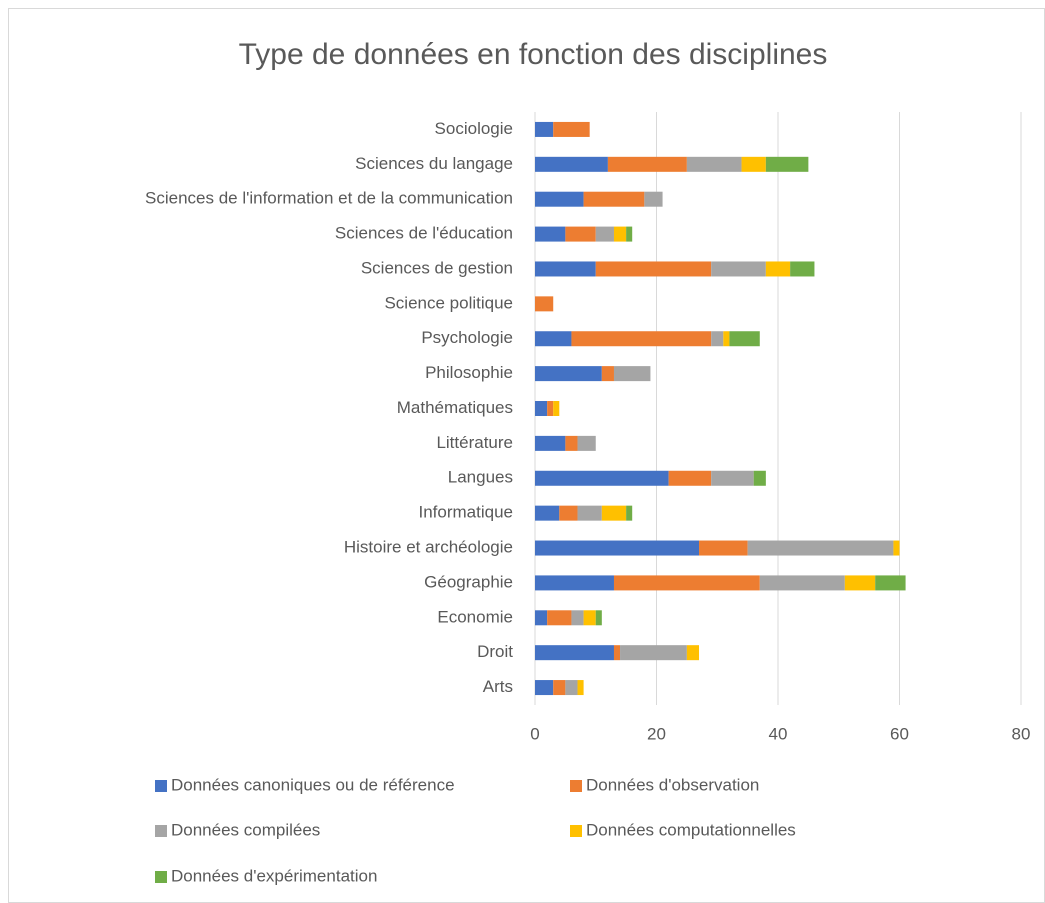 Image resolution: width=1045 pixels, height=903 pixels. What do you see at coordinates (424, 233) in the screenshot?
I see `y-tick-label: Sciences de l'éducation` at bounding box center [424, 233].